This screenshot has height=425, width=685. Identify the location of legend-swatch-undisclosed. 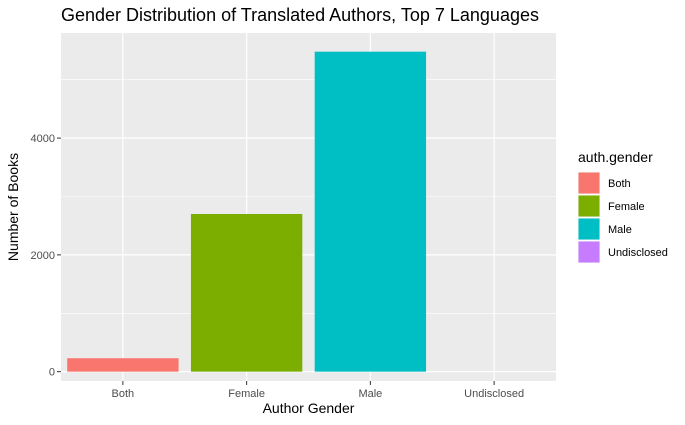
(589, 252).